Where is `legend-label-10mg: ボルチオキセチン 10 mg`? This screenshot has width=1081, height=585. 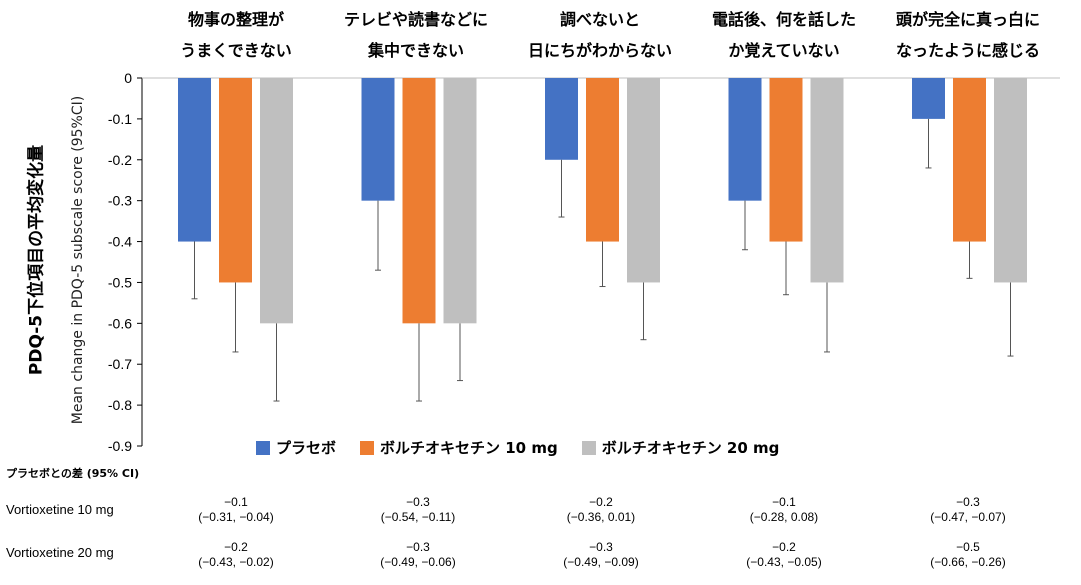
legend-label-10mg: ボルチオキセチン 10 mg is located at coordinates (469, 448).